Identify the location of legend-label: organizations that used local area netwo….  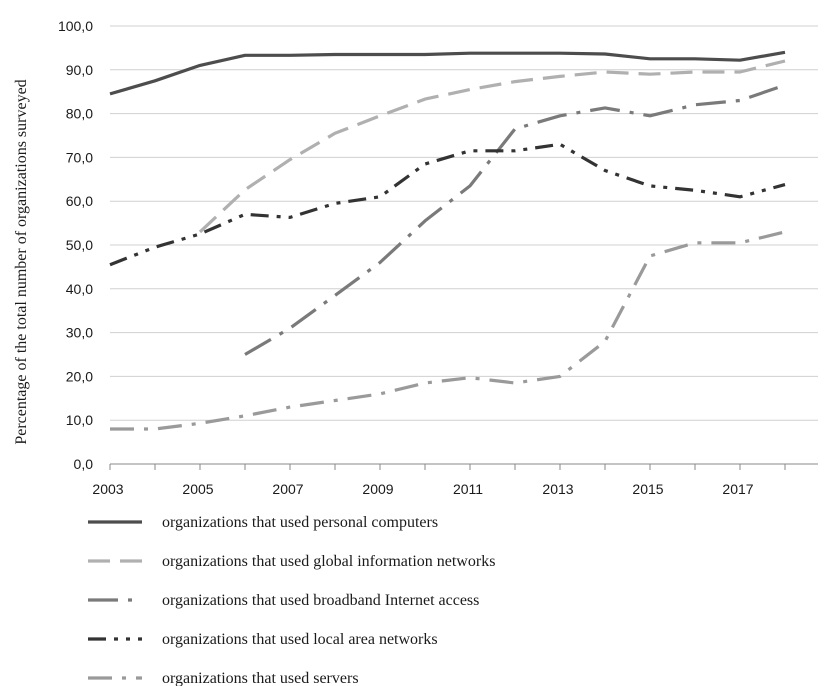
(300, 639).